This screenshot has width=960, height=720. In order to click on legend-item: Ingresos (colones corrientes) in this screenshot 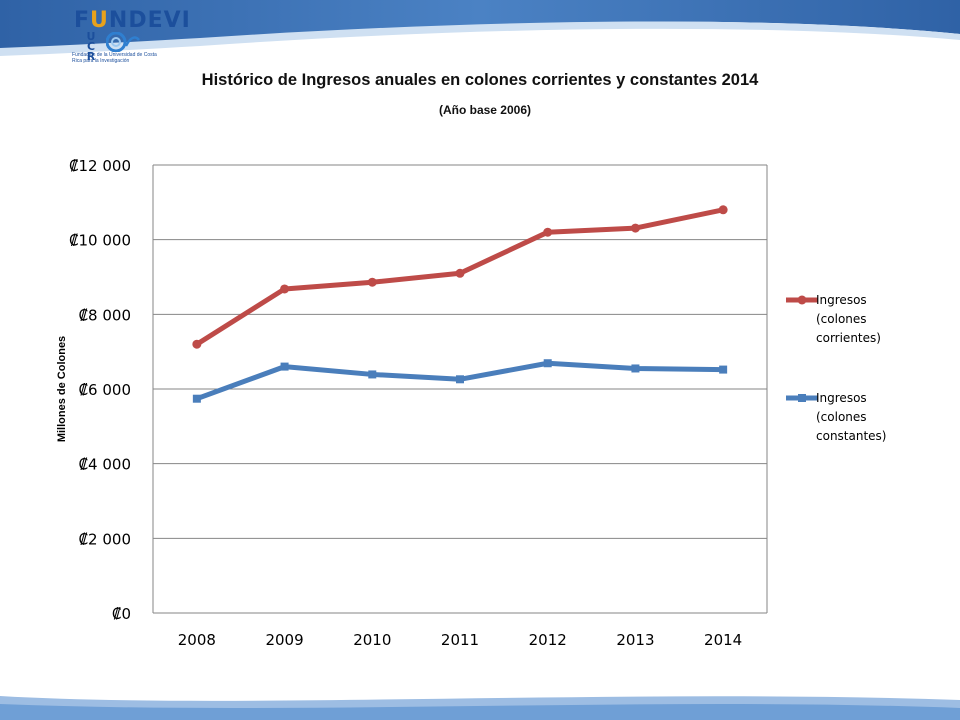, I will do `click(833, 319)`.